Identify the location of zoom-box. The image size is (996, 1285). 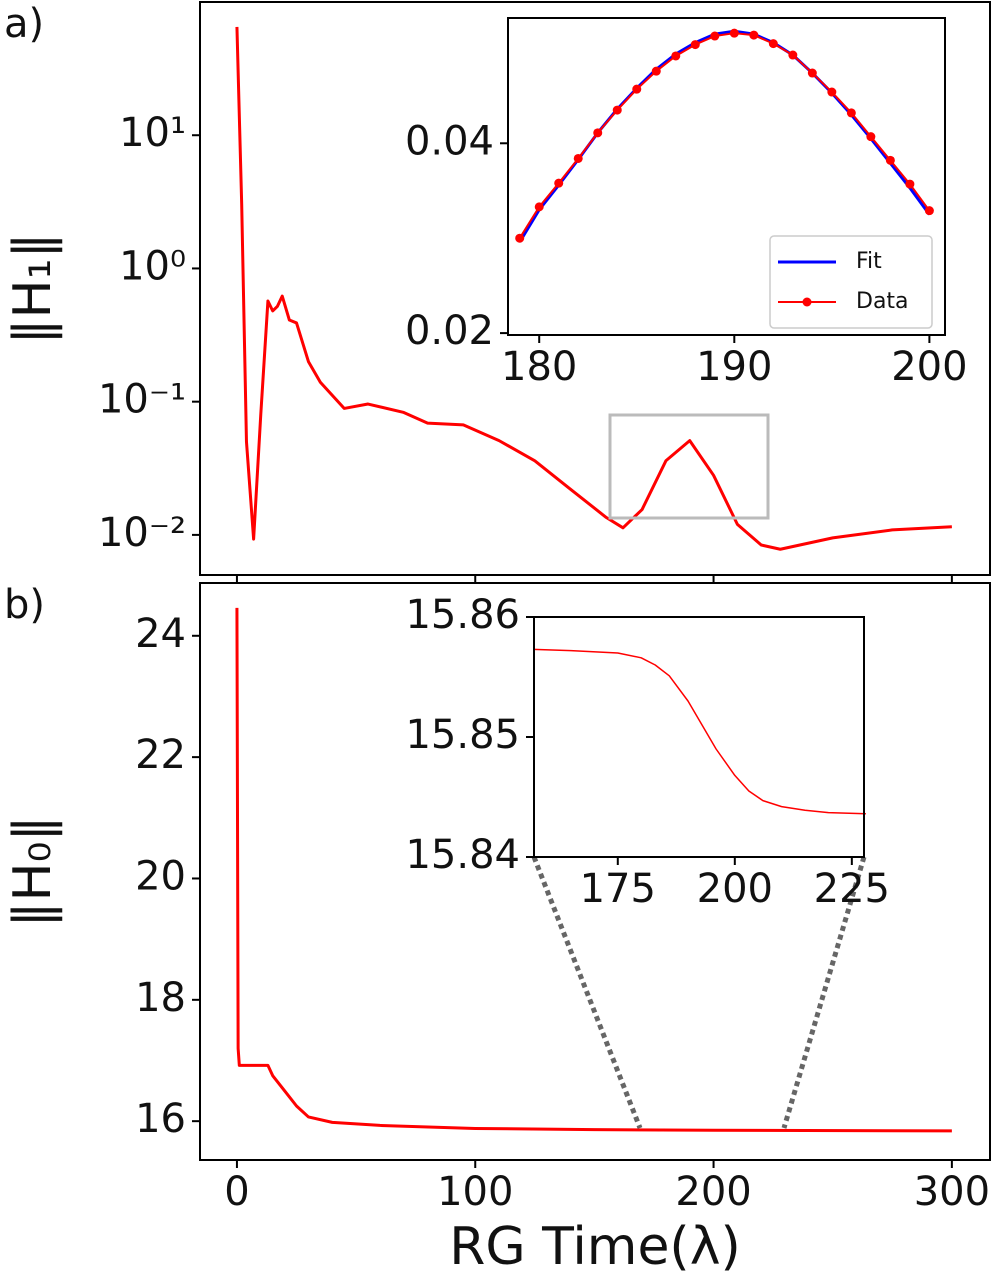
(689, 466).